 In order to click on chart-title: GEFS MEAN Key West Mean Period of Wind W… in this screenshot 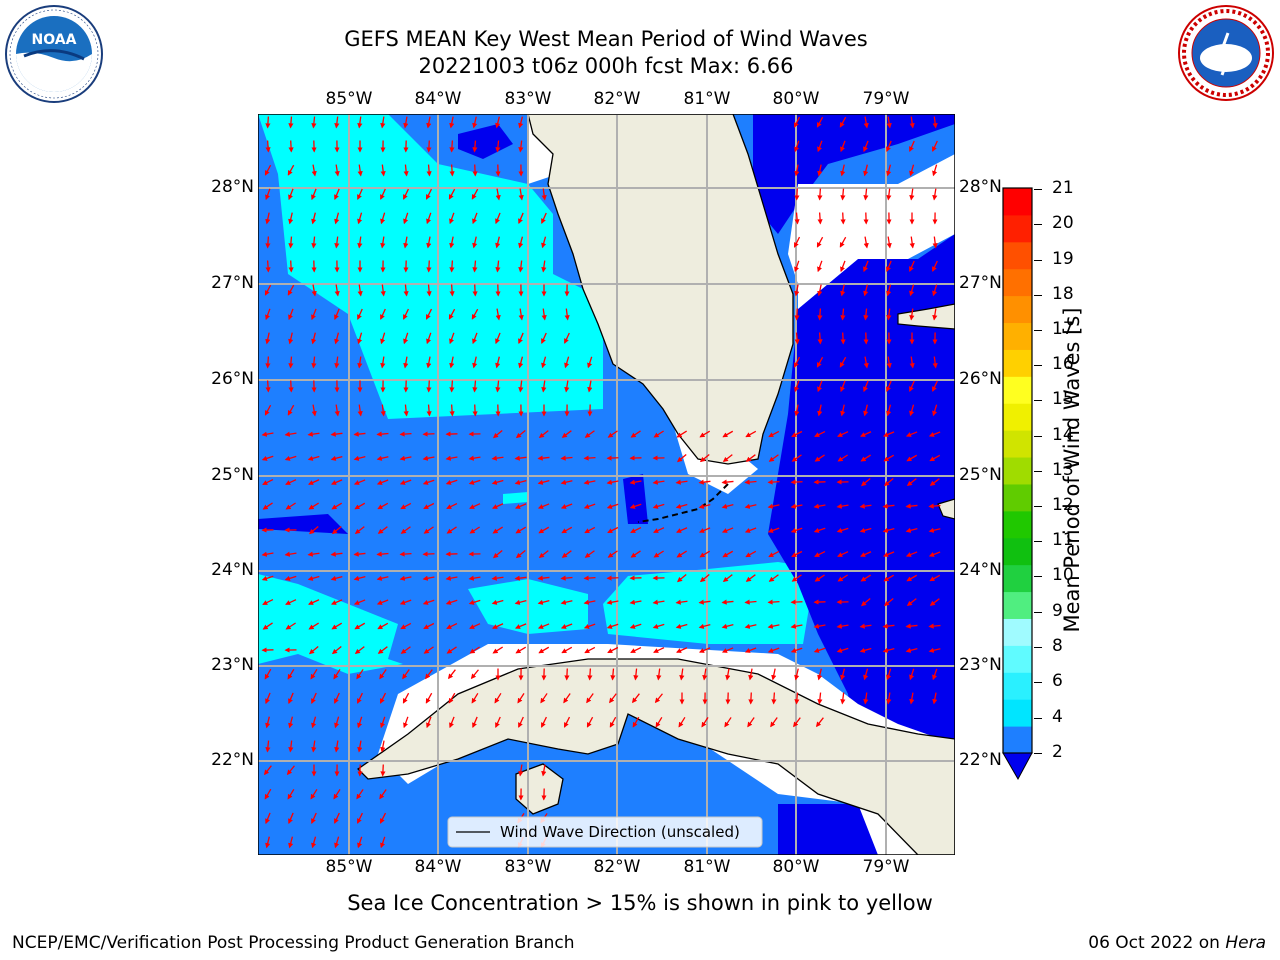, I will do `click(606, 39)`.